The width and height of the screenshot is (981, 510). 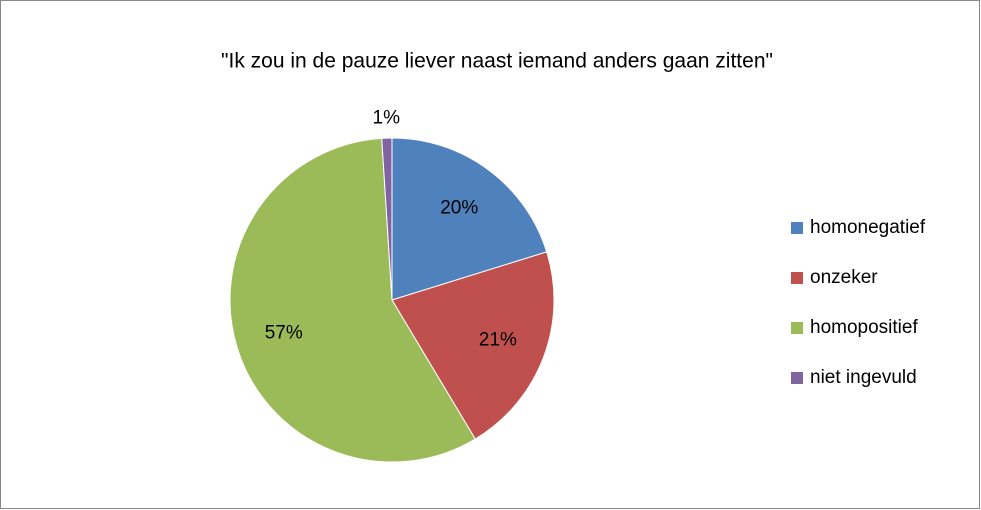 I want to click on data-label: 57%, so click(x=284, y=333).